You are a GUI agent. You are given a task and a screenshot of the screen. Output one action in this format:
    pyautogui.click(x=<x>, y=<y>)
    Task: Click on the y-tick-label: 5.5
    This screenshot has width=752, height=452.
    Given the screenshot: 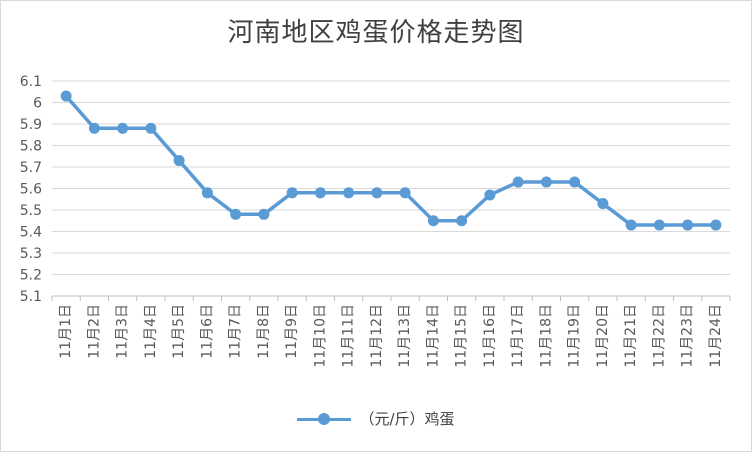 What is the action you would take?
    pyautogui.click(x=31, y=211)
    